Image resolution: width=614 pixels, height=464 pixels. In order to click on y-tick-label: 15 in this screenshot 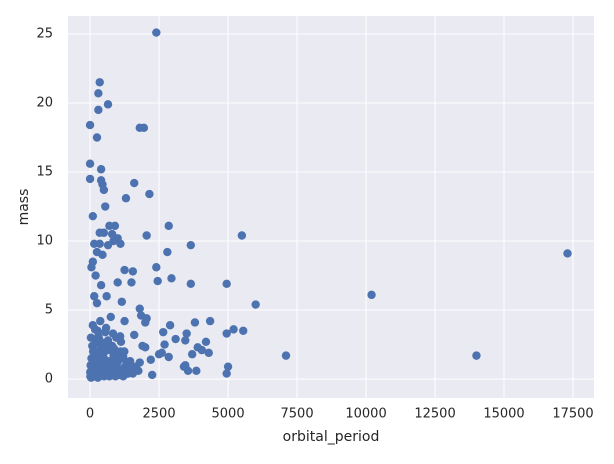, I will do `click(44, 172)`.